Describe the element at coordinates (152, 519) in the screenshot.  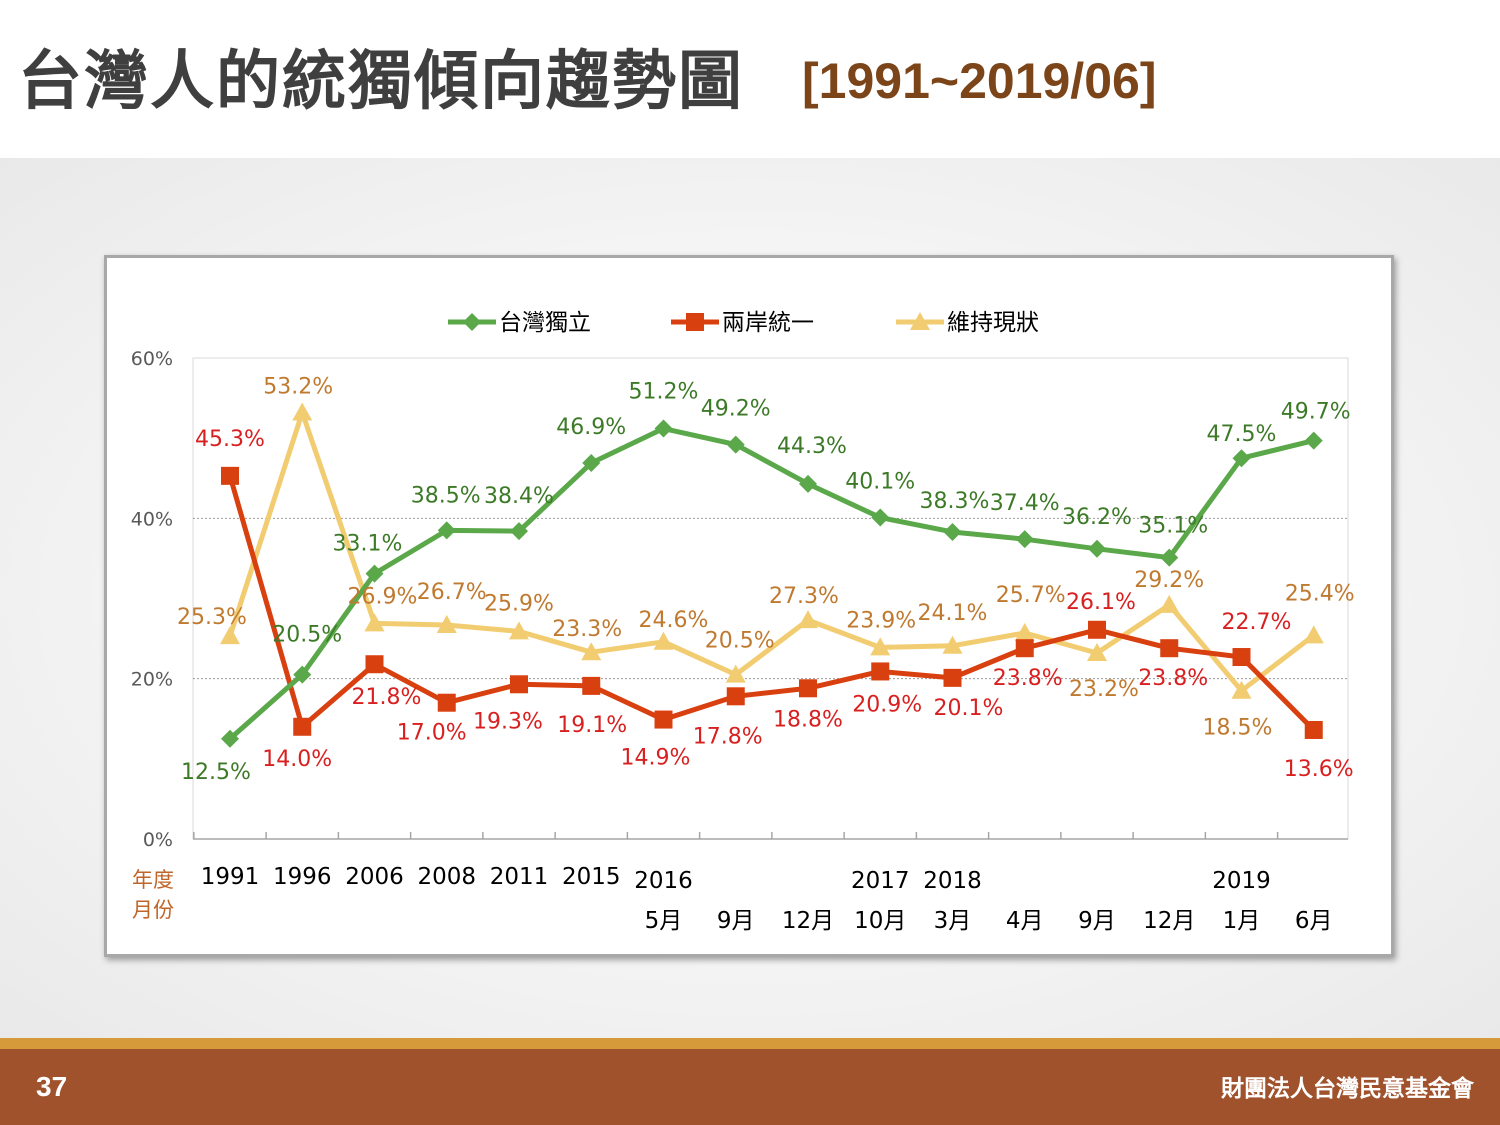
I see `y-tick-label: 40%` at that location.